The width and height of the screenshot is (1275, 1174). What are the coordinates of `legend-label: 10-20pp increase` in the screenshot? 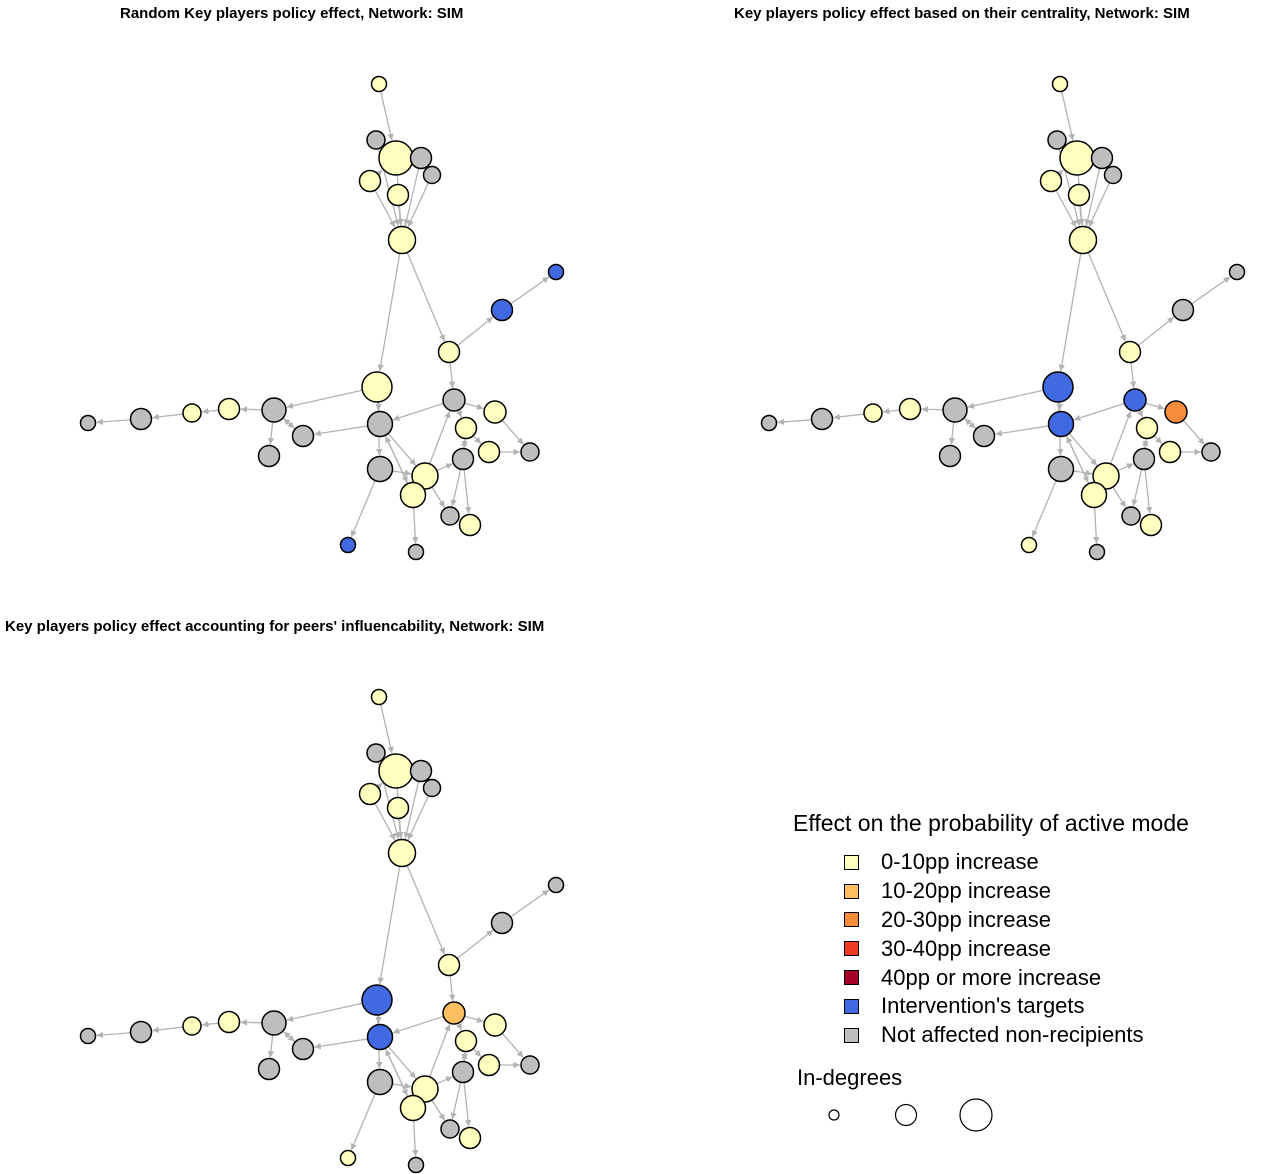 It's located at (966, 891).